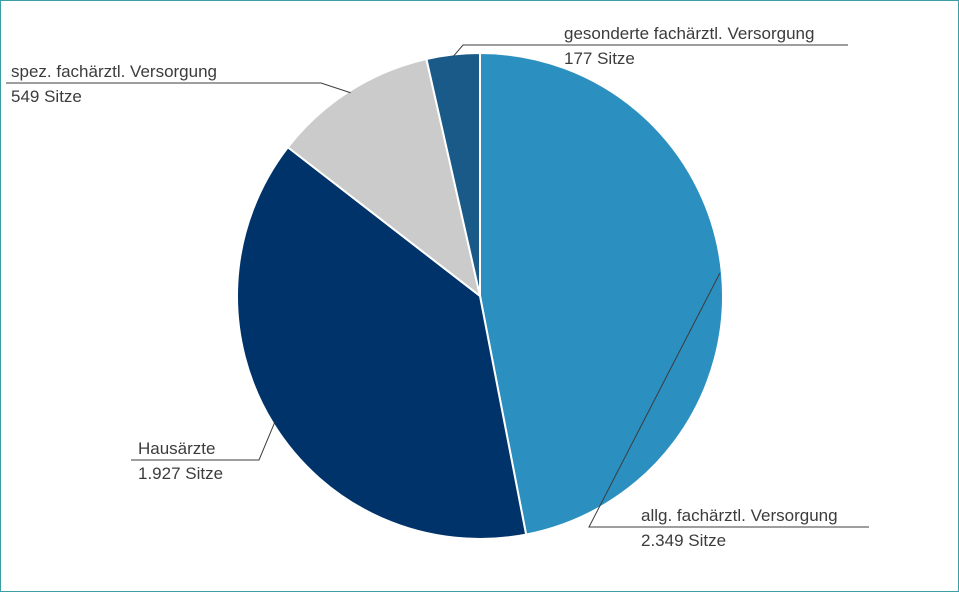 This screenshot has height=592, width=959. I want to click on slice-value-1: 1.927 Sitze, so click(180, 473).